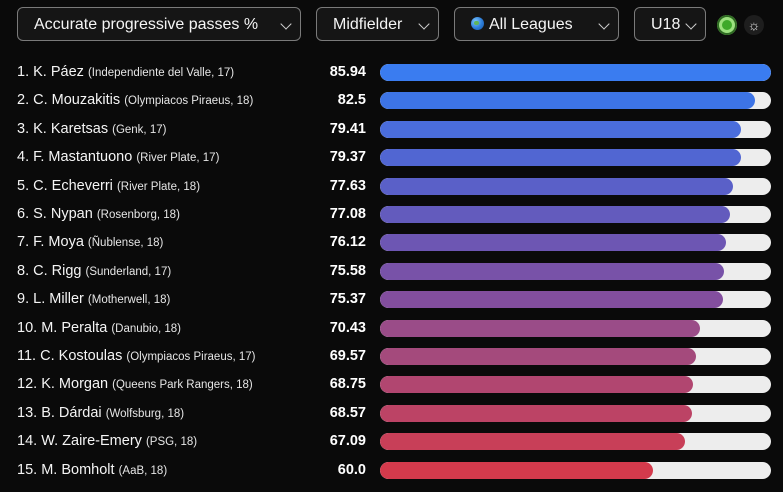  I want to click on status-toggle, so click(727, 25).